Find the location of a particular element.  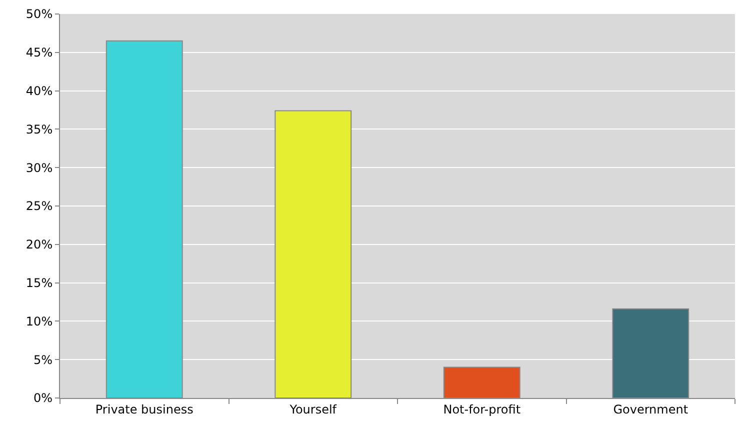

y-tick-label: 45% is located at coordinates (39, 53).